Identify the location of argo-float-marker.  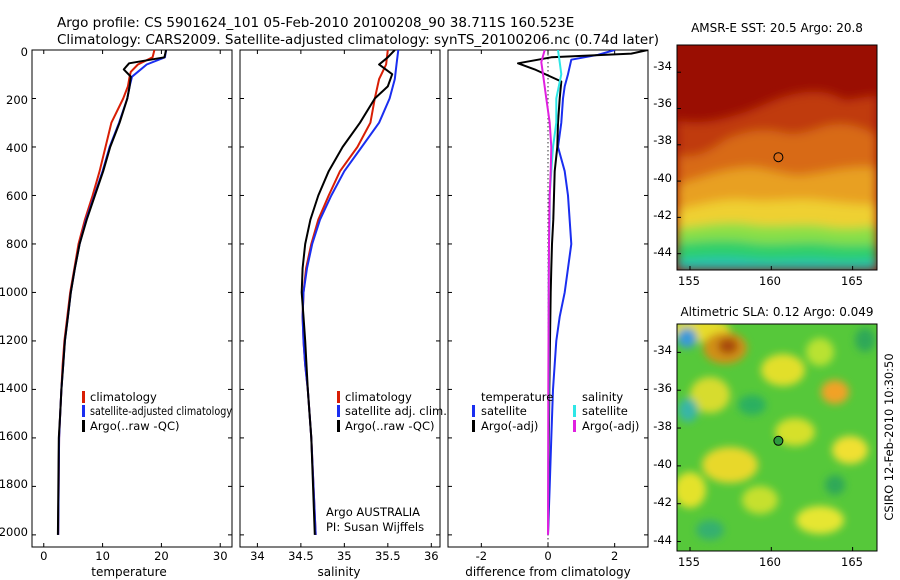
(778, 440).